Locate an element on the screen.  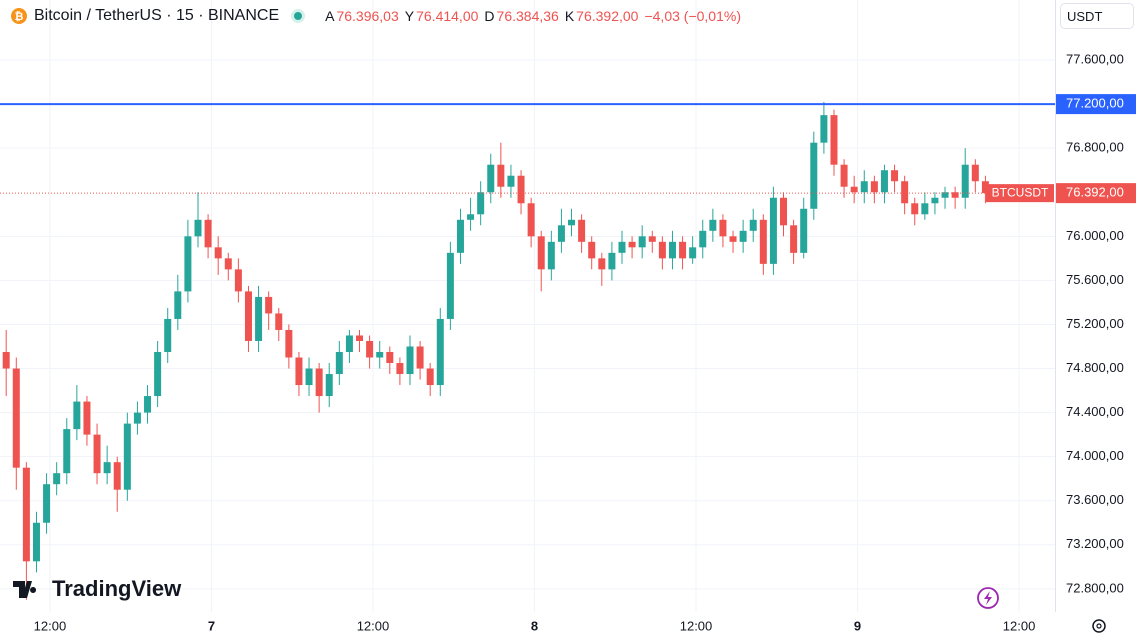
y-tick-label: 75.200,00 is located at coordinates (1095, 323).